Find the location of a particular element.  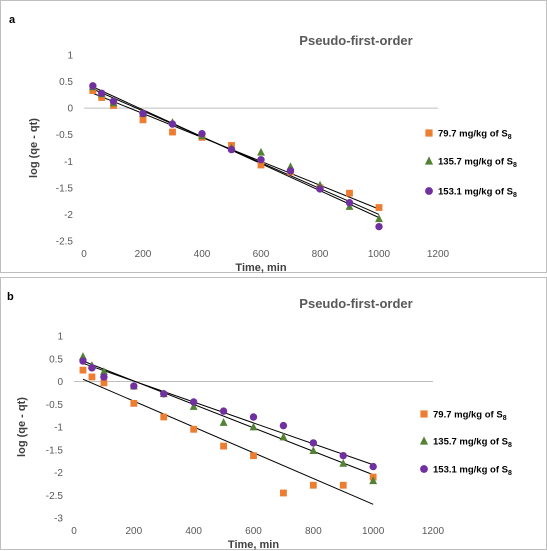

y-tick-label: -1 is located at coordinates (68, 162).